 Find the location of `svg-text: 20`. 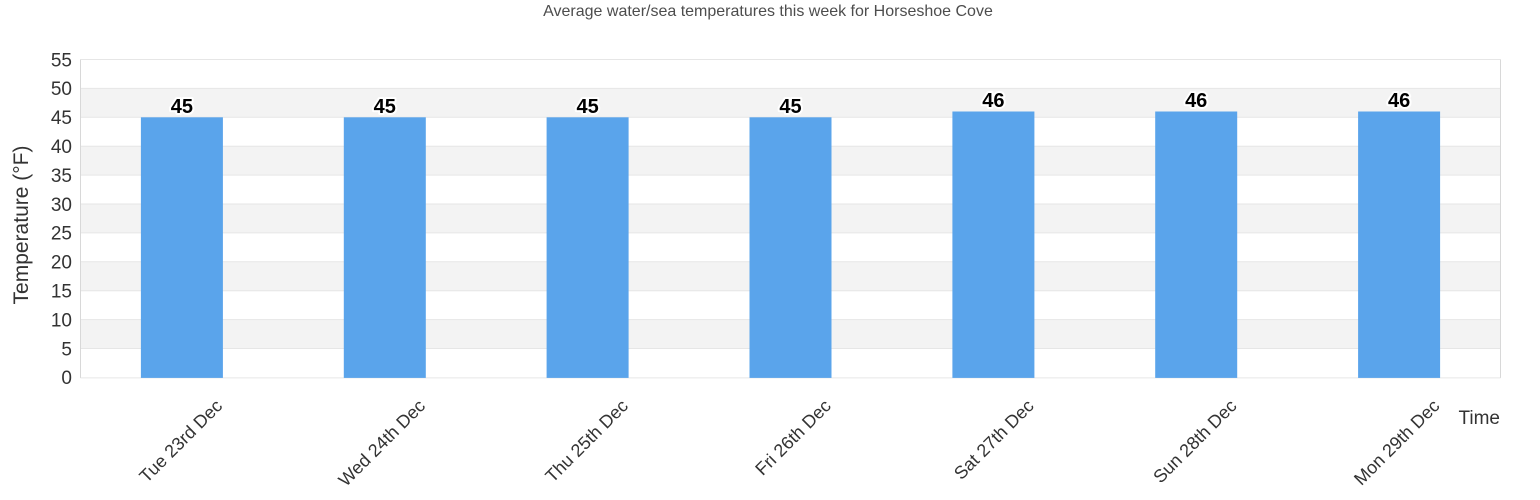

svg-text: 20 is located at coordinates (61, 263).